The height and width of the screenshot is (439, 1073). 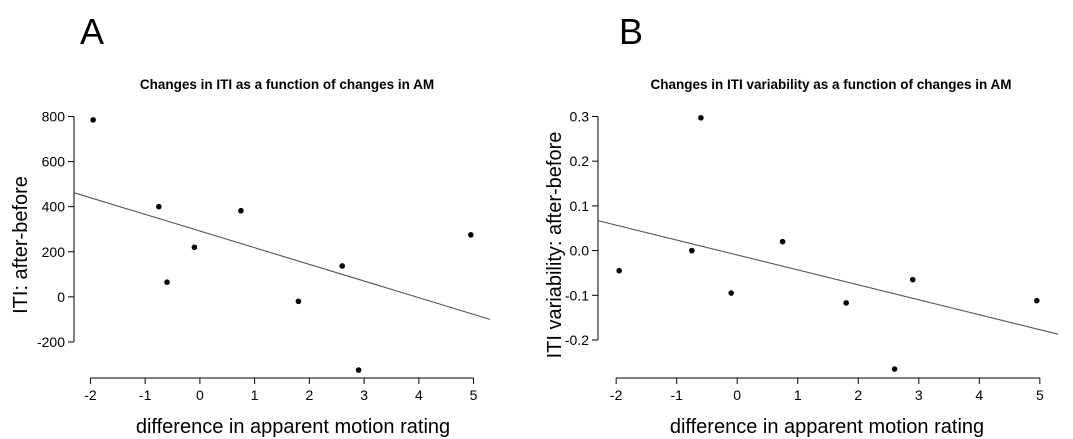 What do you see at coordinates (919, 395) in the screenshot?
I see `x-tick-label-b: 3` at bounding box center [919, 395].